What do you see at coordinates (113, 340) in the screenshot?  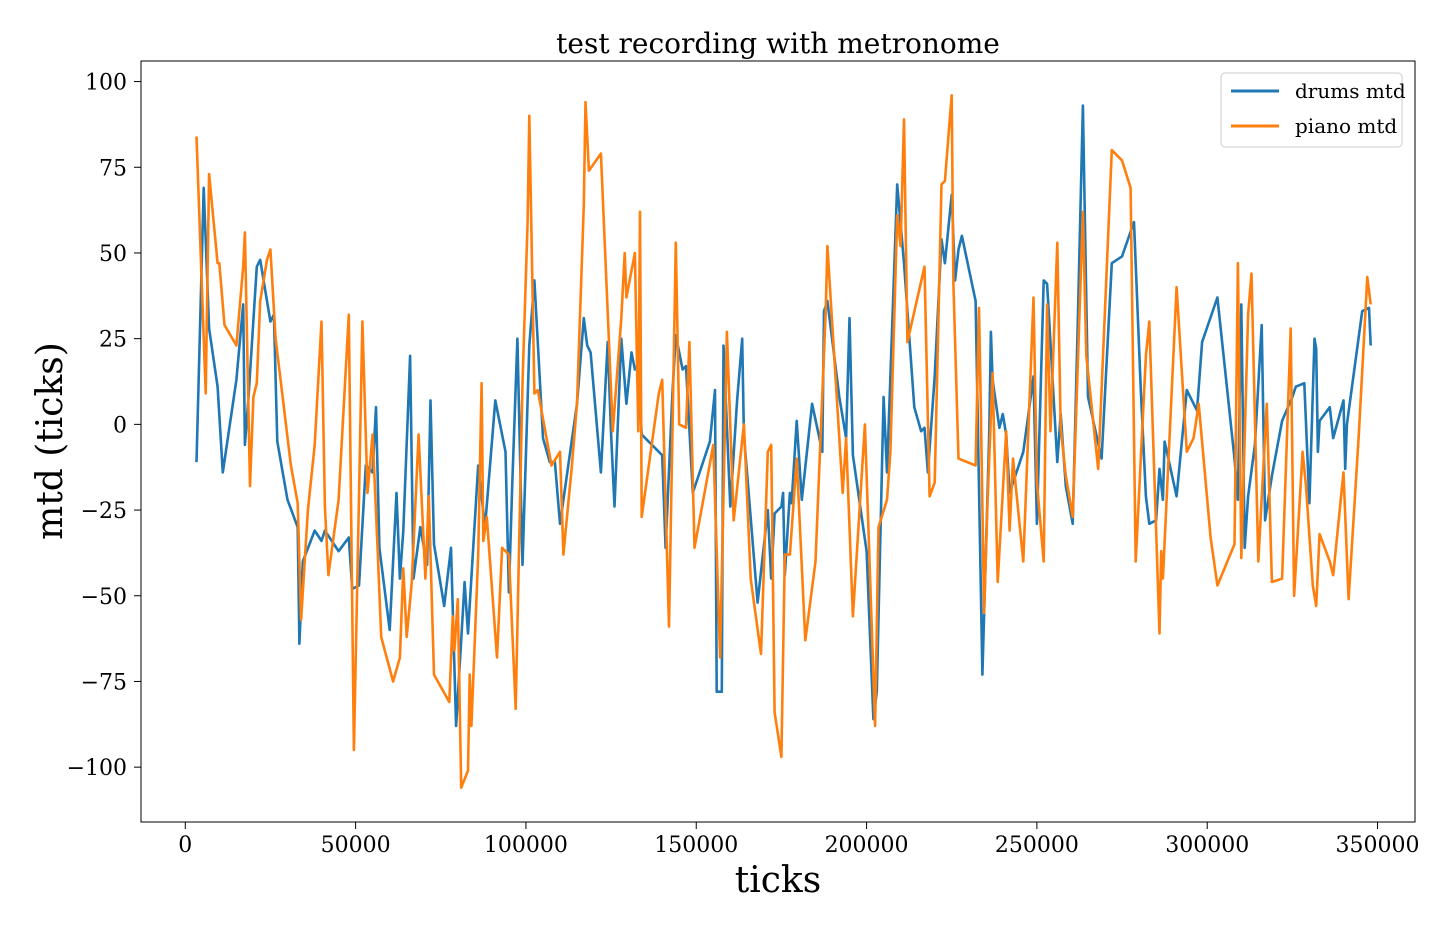 I see `y-tick-label: 25` at bounding box center [113, 340].